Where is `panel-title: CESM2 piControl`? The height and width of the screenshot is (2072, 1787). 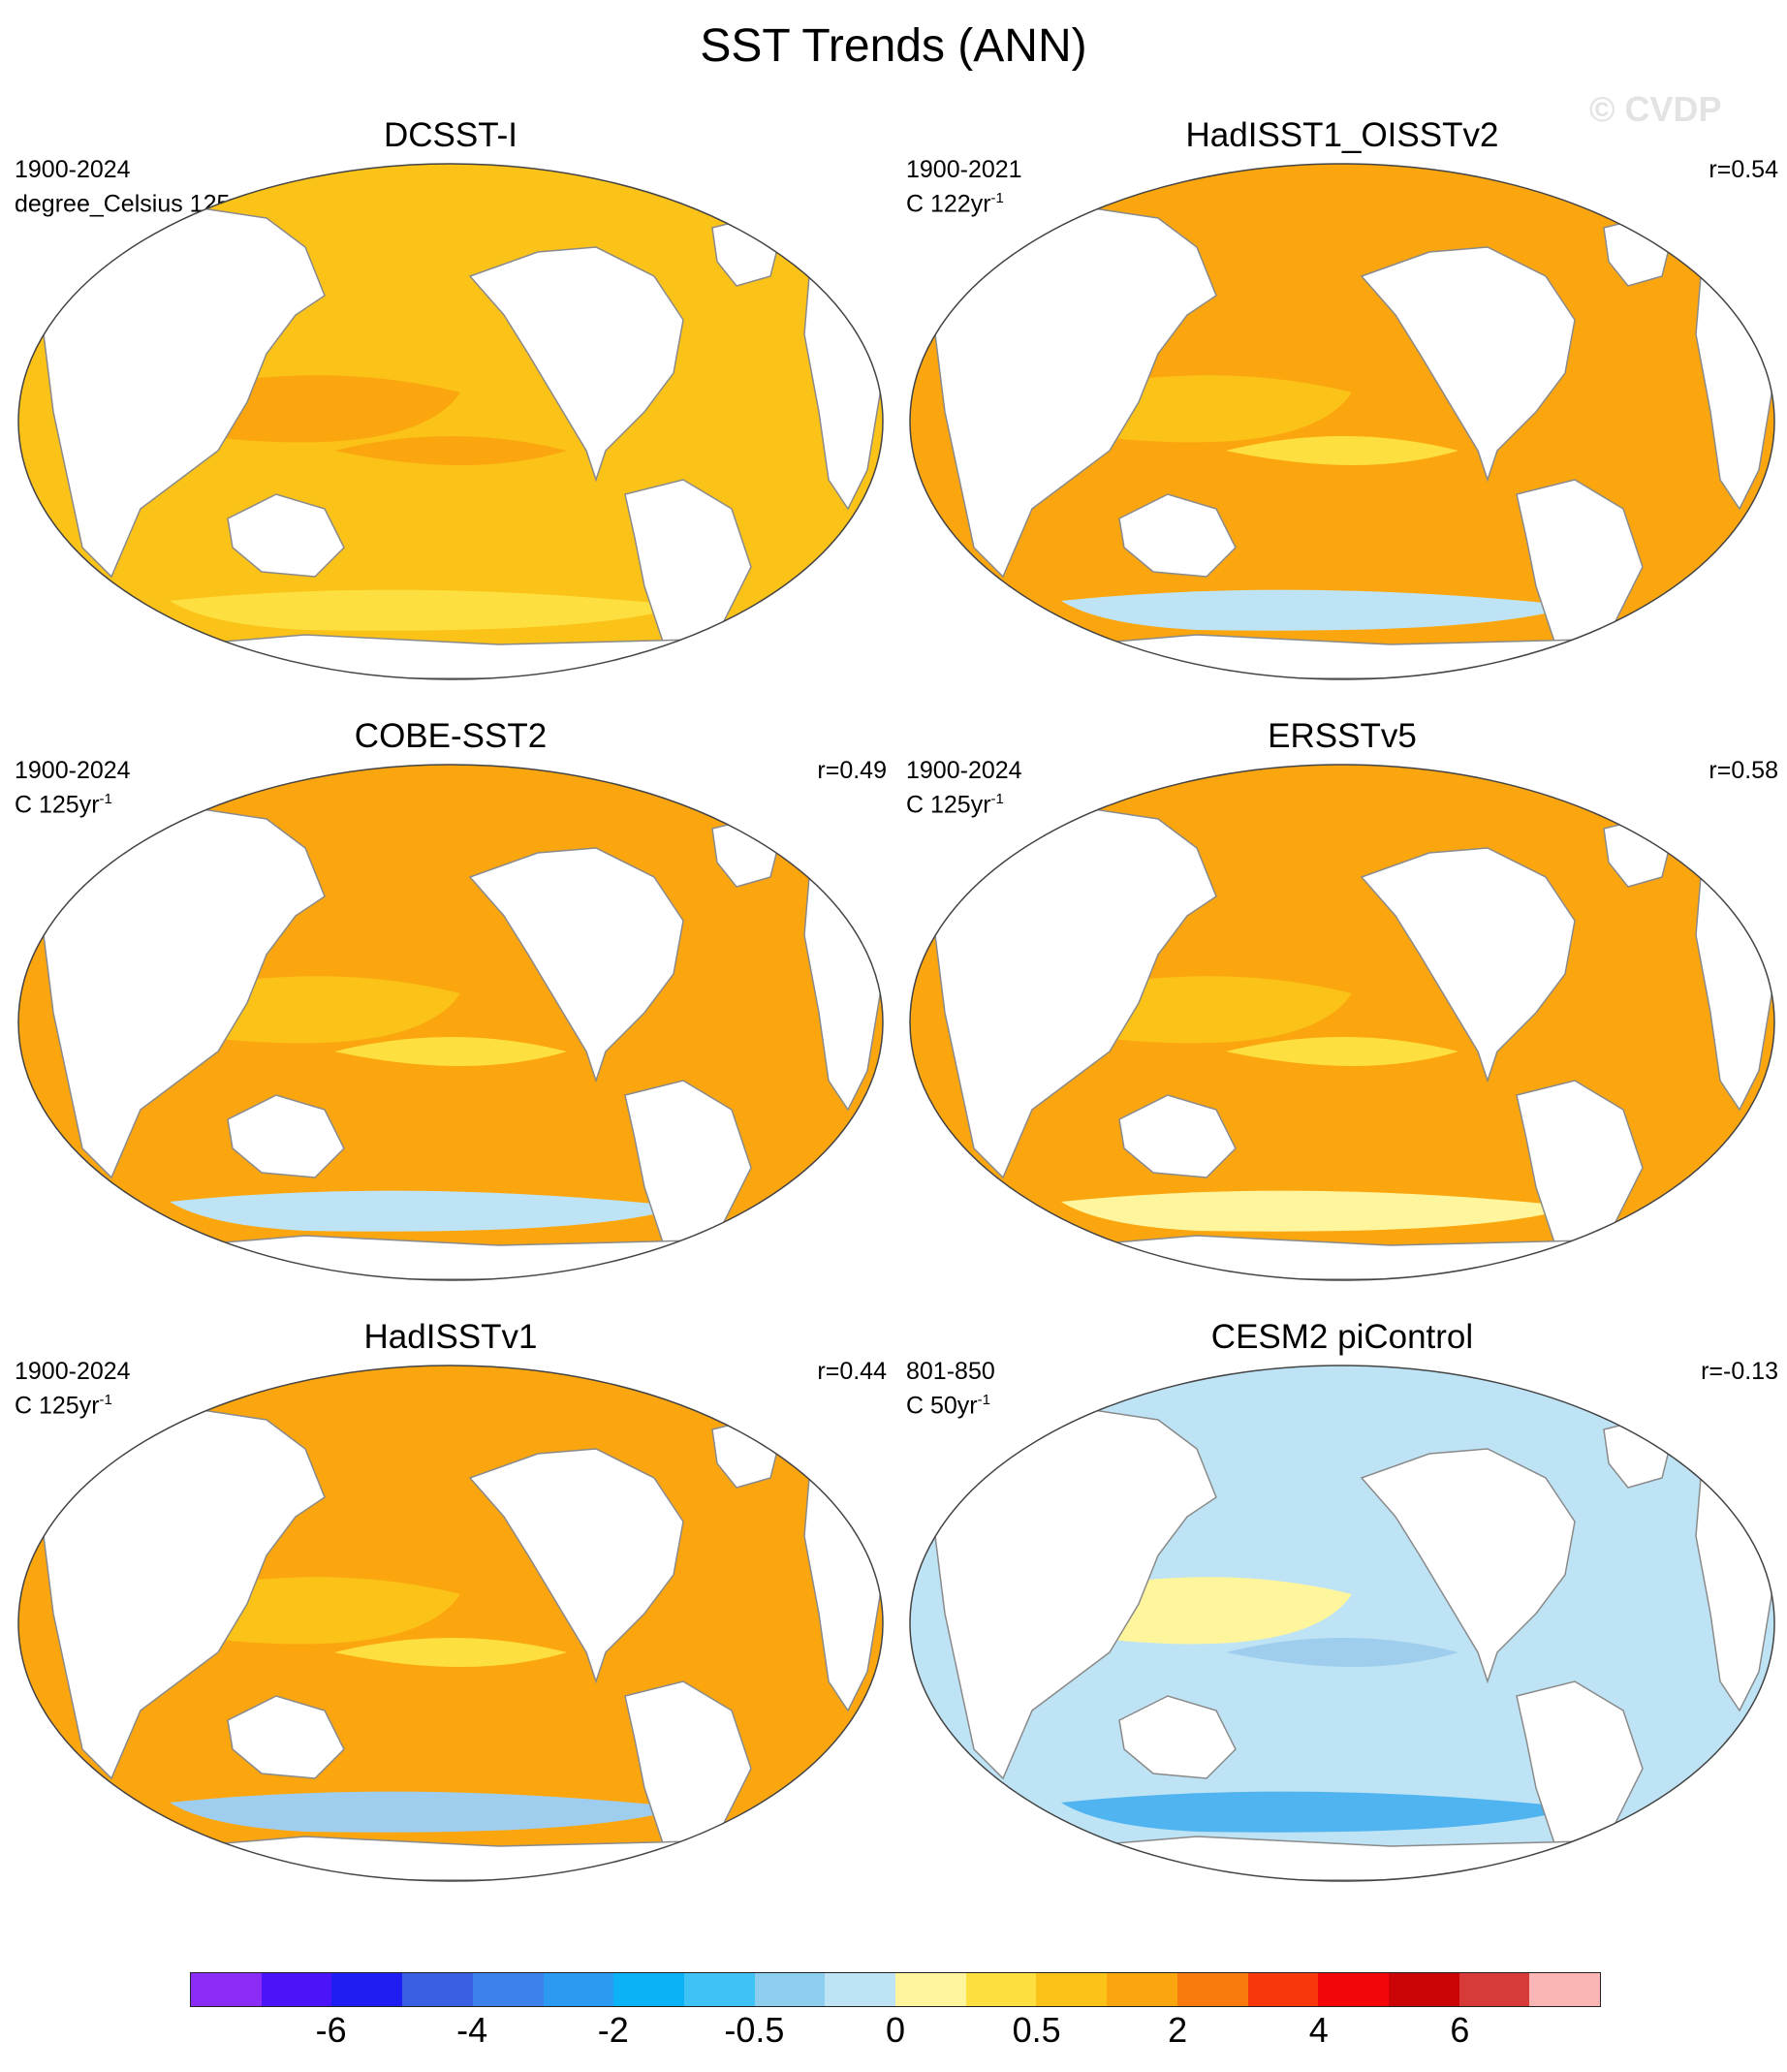
panel-title: CESM2 piControl is located at coordinates (1342, 1337).